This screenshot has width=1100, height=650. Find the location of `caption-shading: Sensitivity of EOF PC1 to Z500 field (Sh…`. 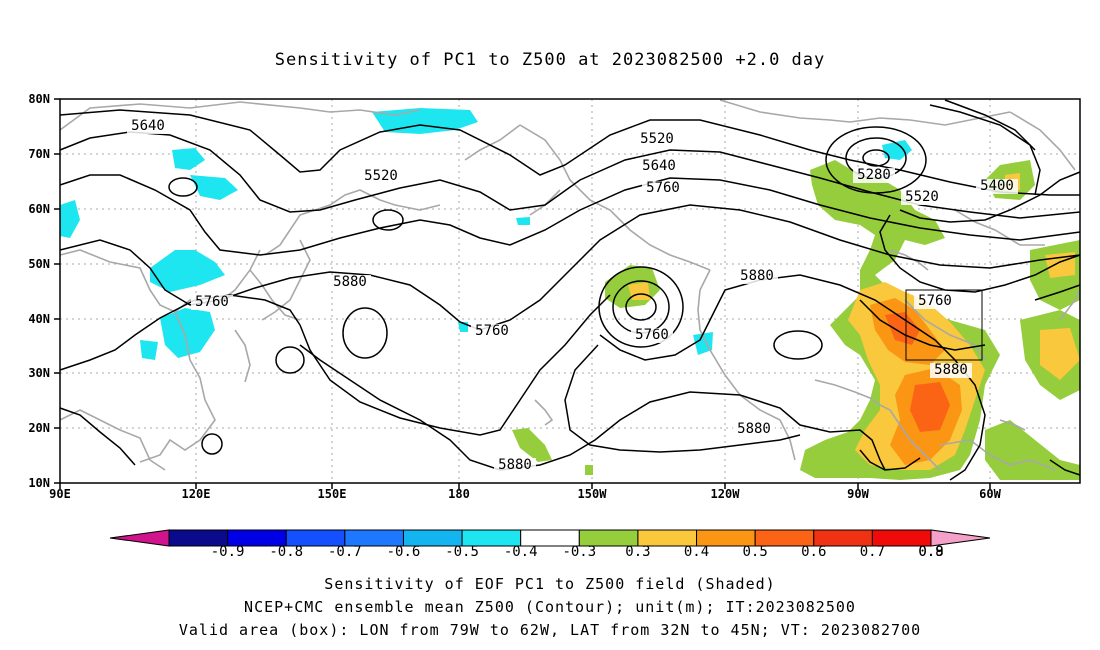

caption-shading: Sensitivity of EOF PC1 to Z500 field (Sh… is located at coordinates (550, 584).